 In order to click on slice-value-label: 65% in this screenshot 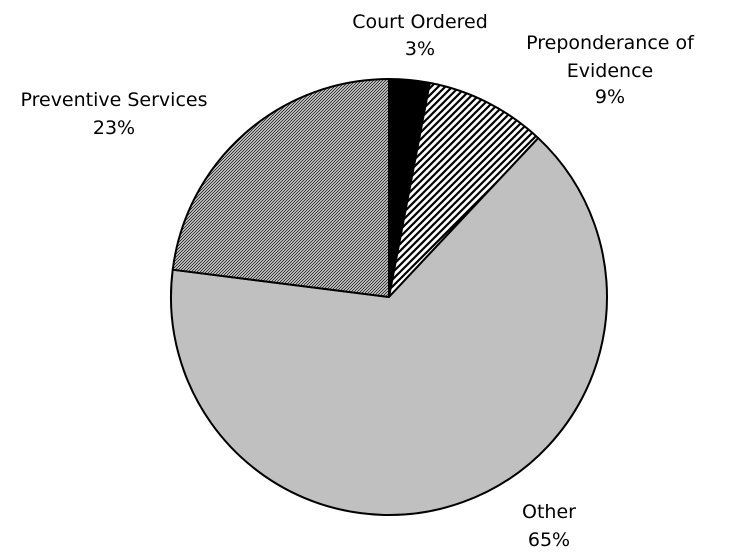, I will do `click(549, 540)`.